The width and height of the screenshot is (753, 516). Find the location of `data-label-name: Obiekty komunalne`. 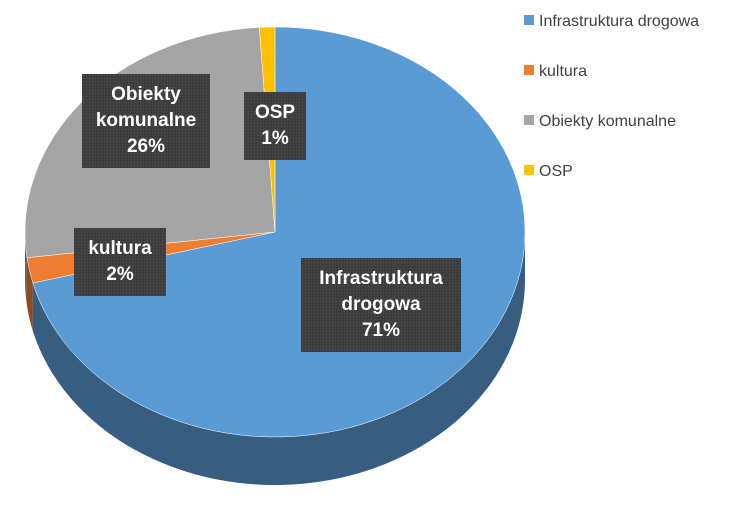

data-label-name: Obiekty komunalne is located at coordinates (146, 107).